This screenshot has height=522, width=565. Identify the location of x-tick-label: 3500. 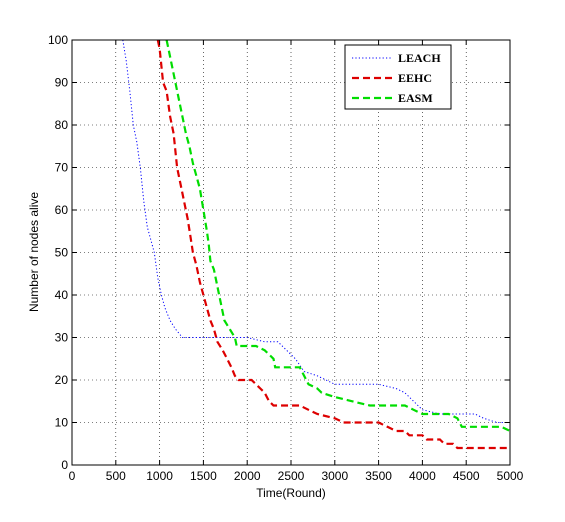
(378, 476).